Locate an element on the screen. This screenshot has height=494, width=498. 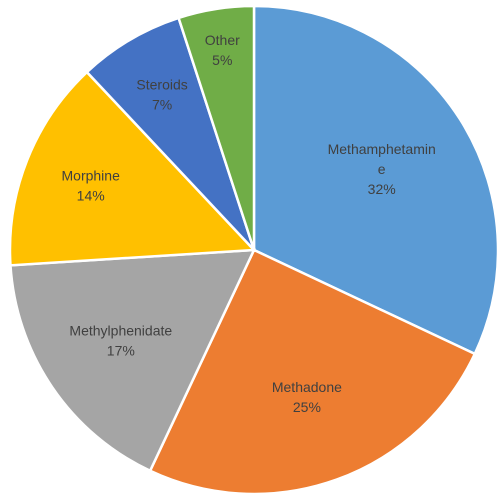
slice-category: Methamphetamin is located at coordinates (382, 149).